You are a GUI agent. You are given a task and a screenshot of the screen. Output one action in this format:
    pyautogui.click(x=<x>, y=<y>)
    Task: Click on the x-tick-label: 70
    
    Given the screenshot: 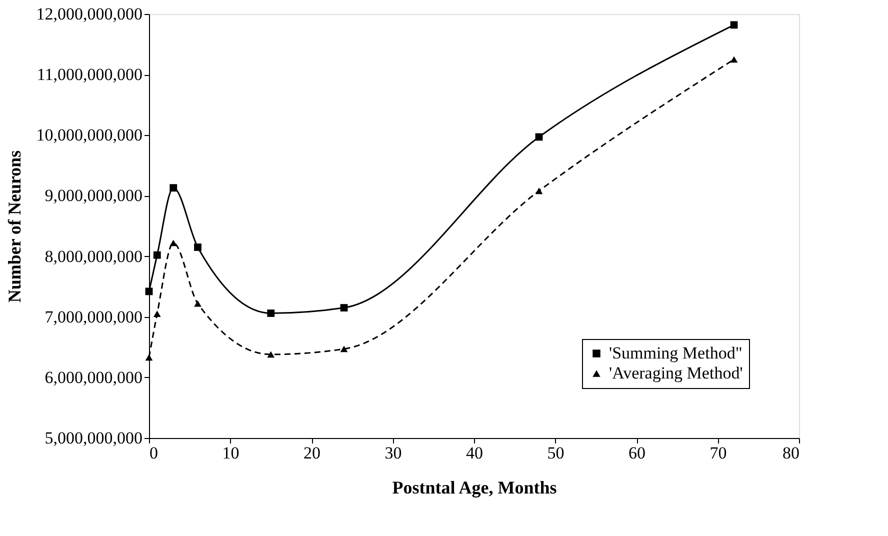 What is the action you would take?
    pyautogui.click(x=718, y=453)
    